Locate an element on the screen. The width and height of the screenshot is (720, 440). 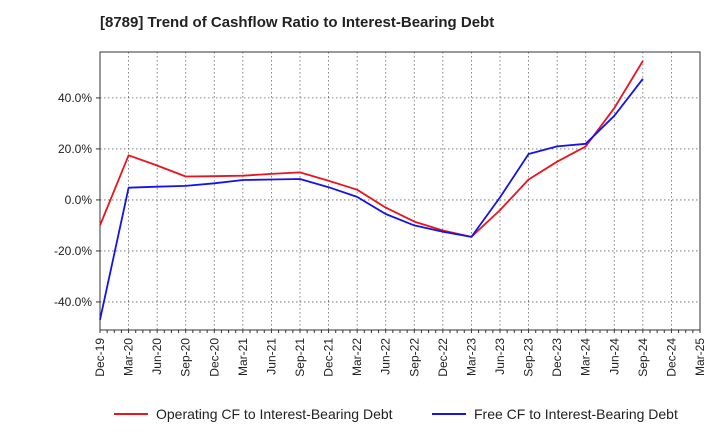
x-tick-label: Jun-21 is located at coordinates (271, 356).